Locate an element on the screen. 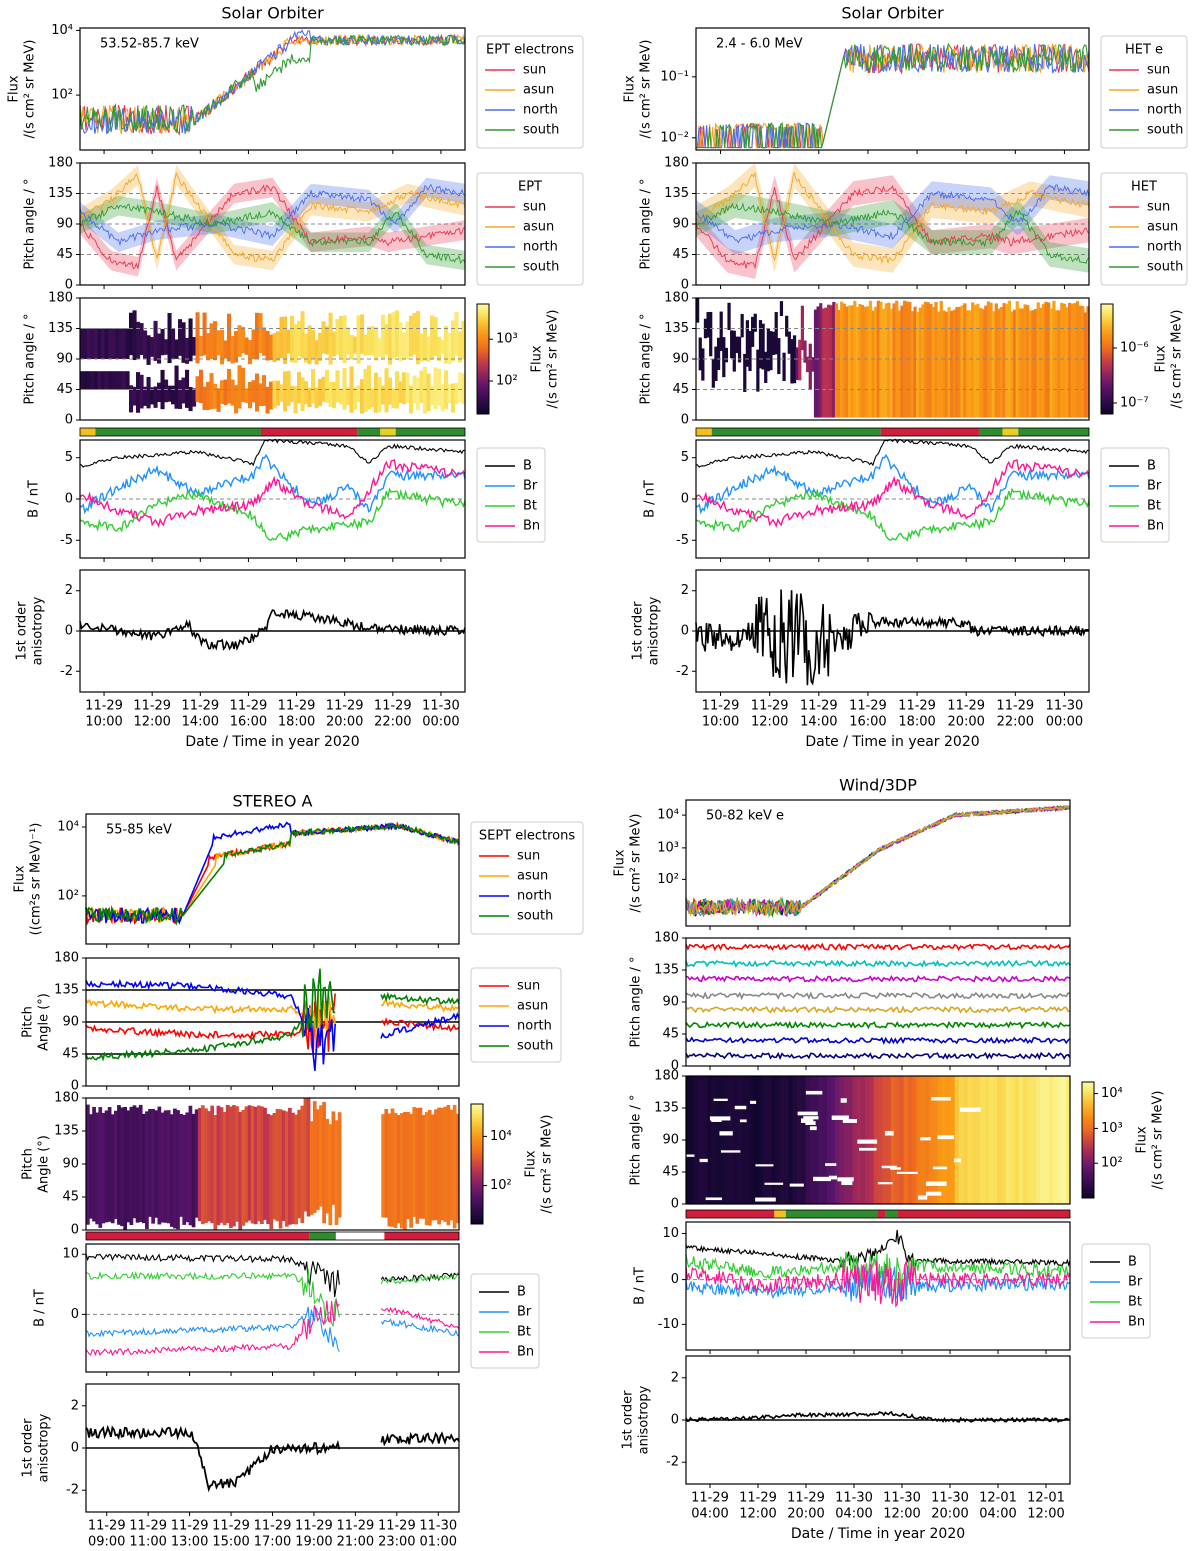  pitch-angle-line is located at coordinates (272, 1024).